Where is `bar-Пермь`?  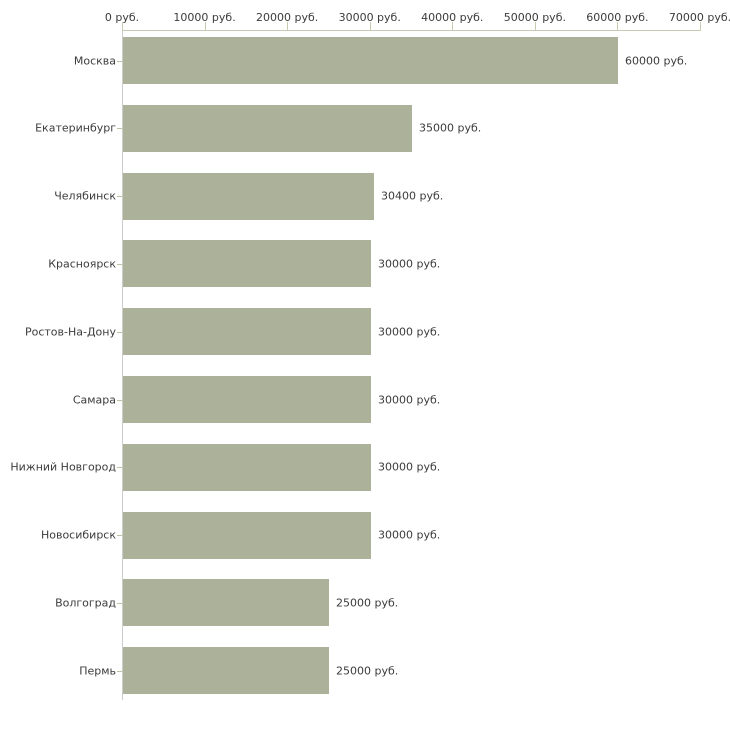
bar-Пермь is located at coordinates (226, 670).